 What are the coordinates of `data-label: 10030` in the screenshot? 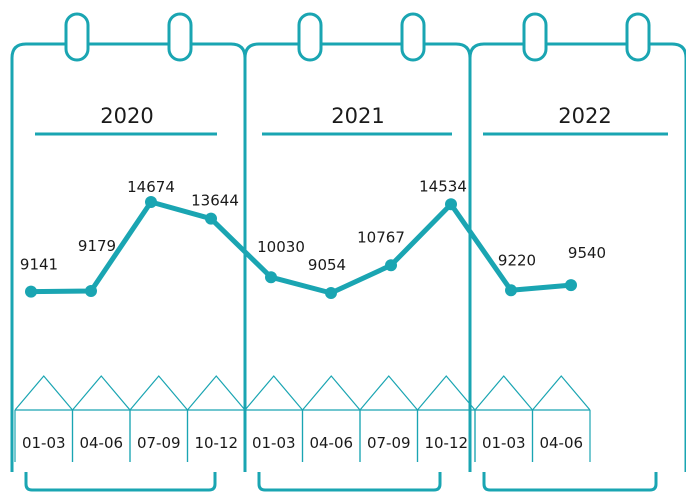 It's located at (281, 247).